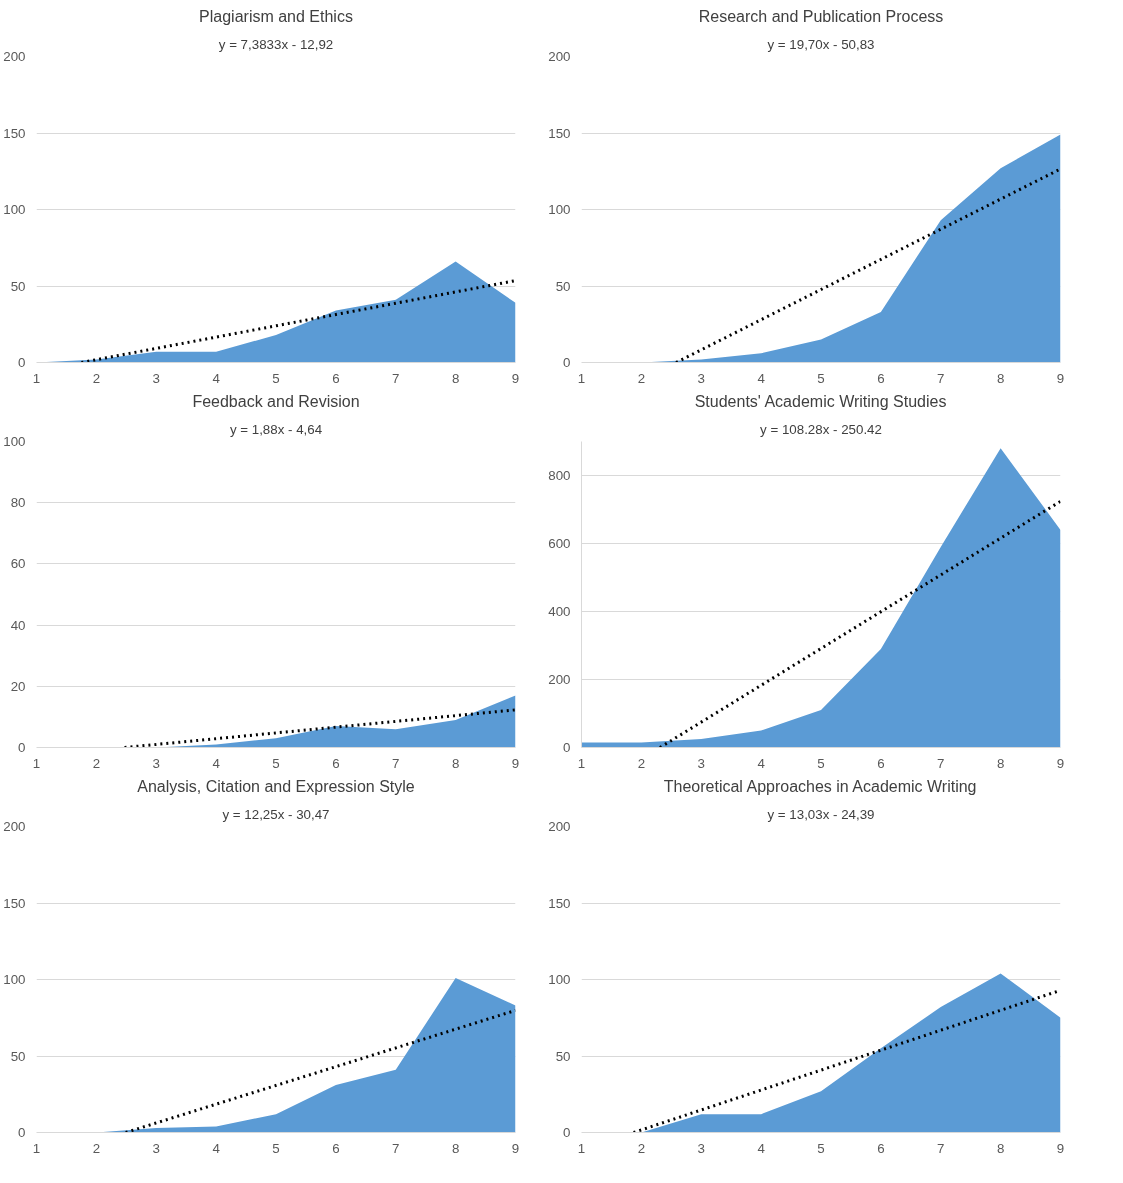  Describe the element at coordinates (820, 786) in the screenshot. I see `chart-title: Theoretical Approaches in Academic Writing` at that location.